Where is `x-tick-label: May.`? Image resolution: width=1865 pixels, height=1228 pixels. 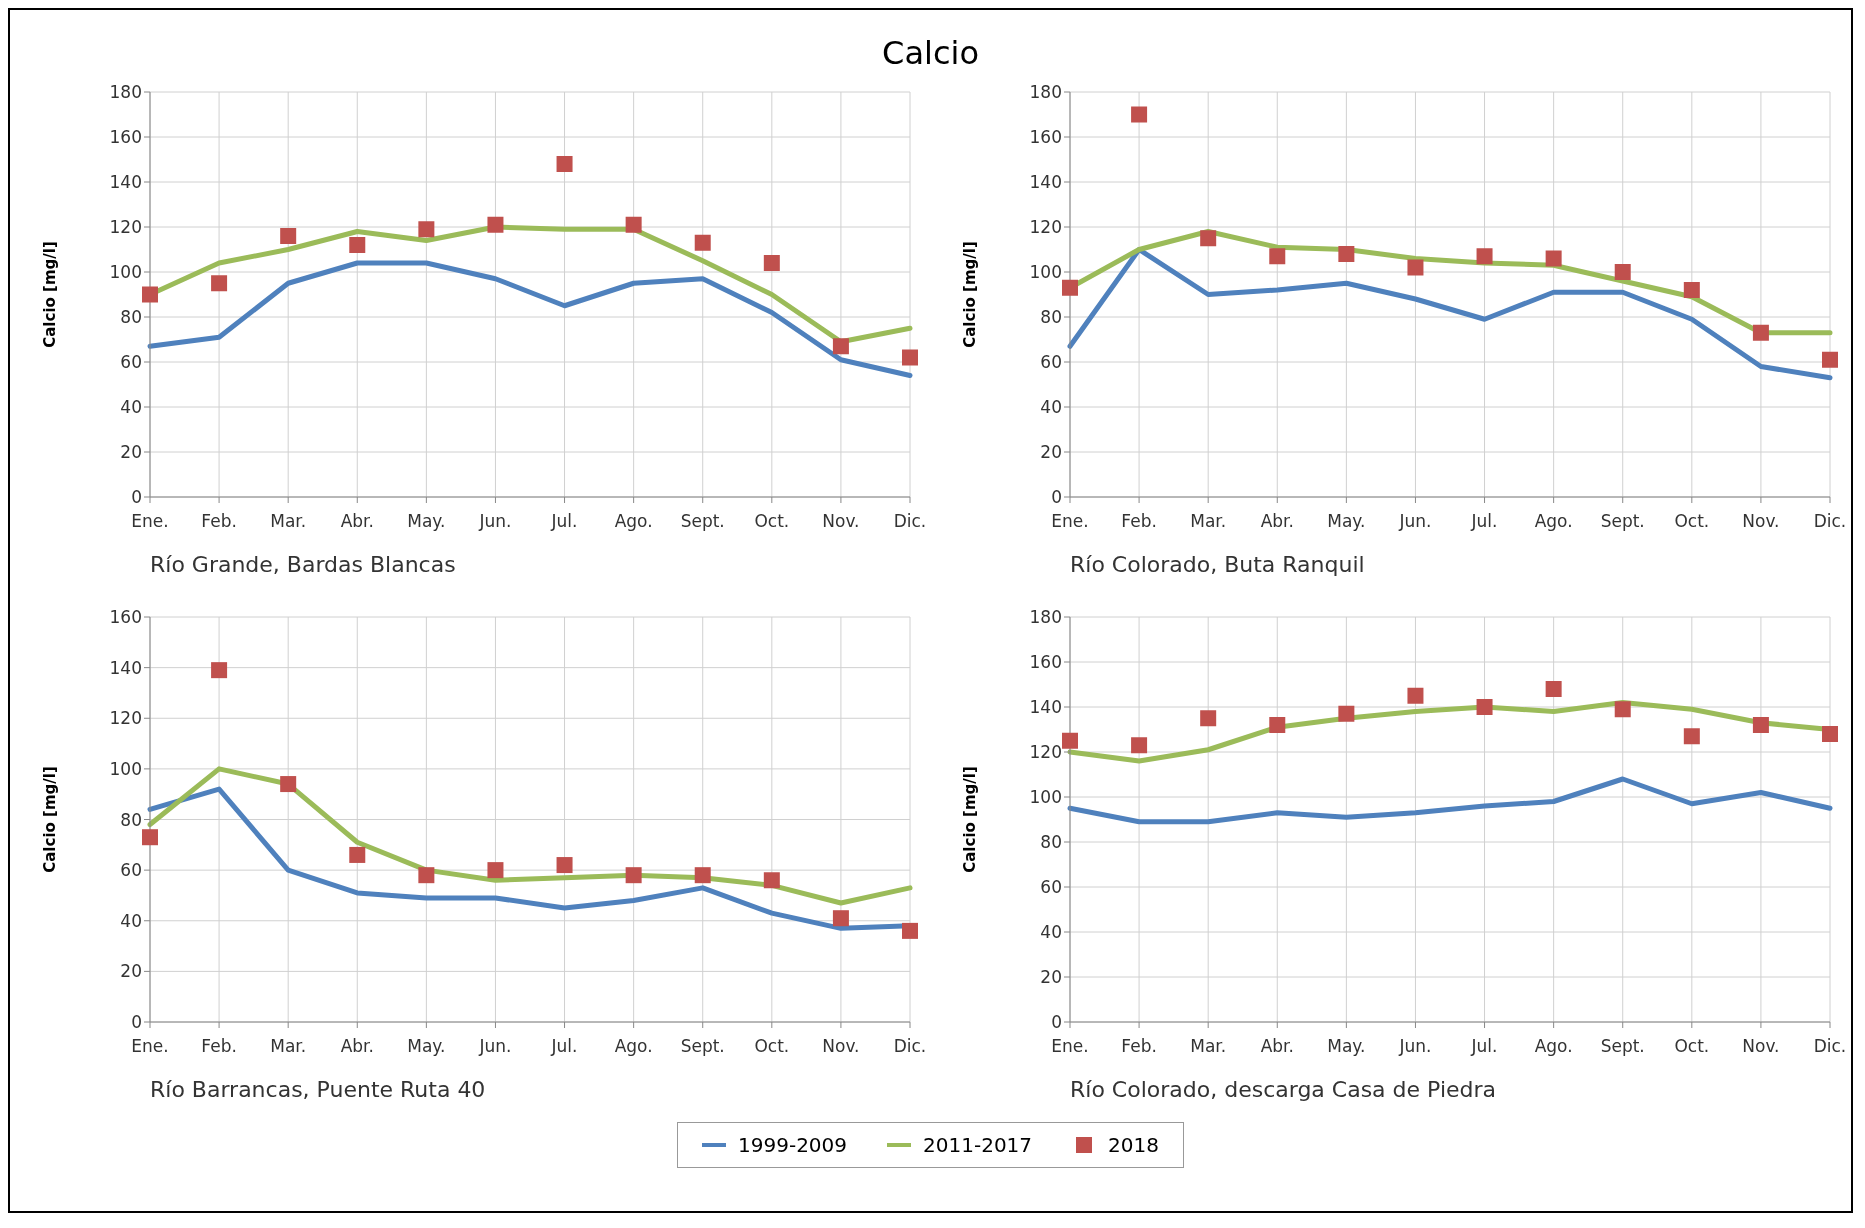 x-tick-label: May. is located at coordinates (426, 1046).